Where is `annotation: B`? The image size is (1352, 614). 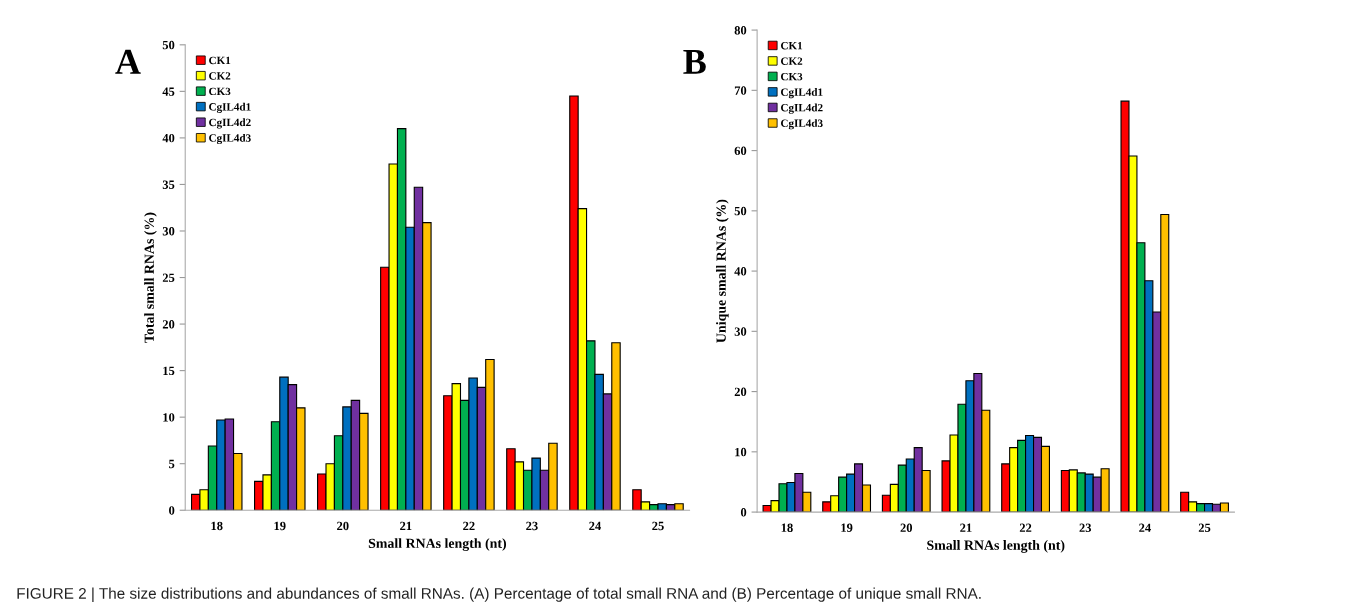
annotation: B is located at coordinates (694, 62).